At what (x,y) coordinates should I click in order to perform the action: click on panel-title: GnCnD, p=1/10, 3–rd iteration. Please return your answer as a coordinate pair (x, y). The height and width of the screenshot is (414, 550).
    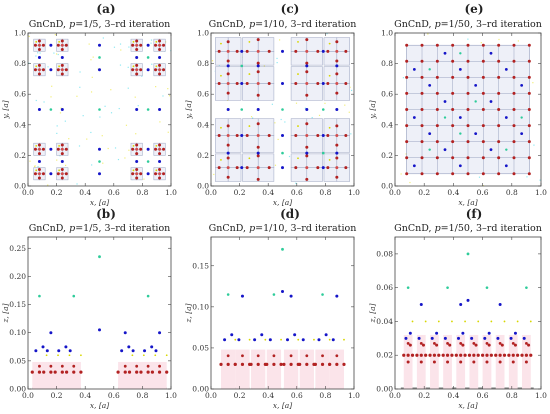
    Looking at the image, I should click on (283, 24).